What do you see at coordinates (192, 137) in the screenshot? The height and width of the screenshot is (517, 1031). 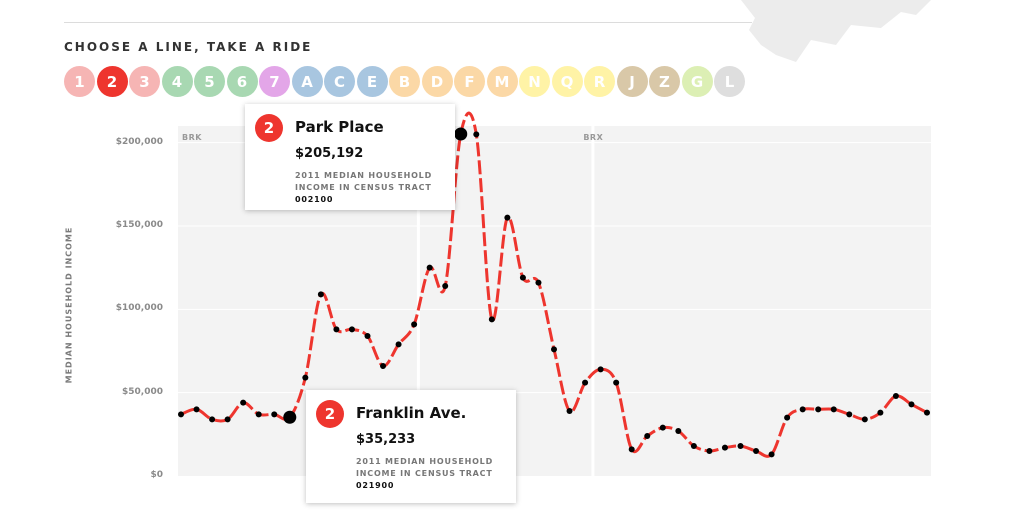 I see `borough-label-brk: BRK` at bounding box center [192, 137].